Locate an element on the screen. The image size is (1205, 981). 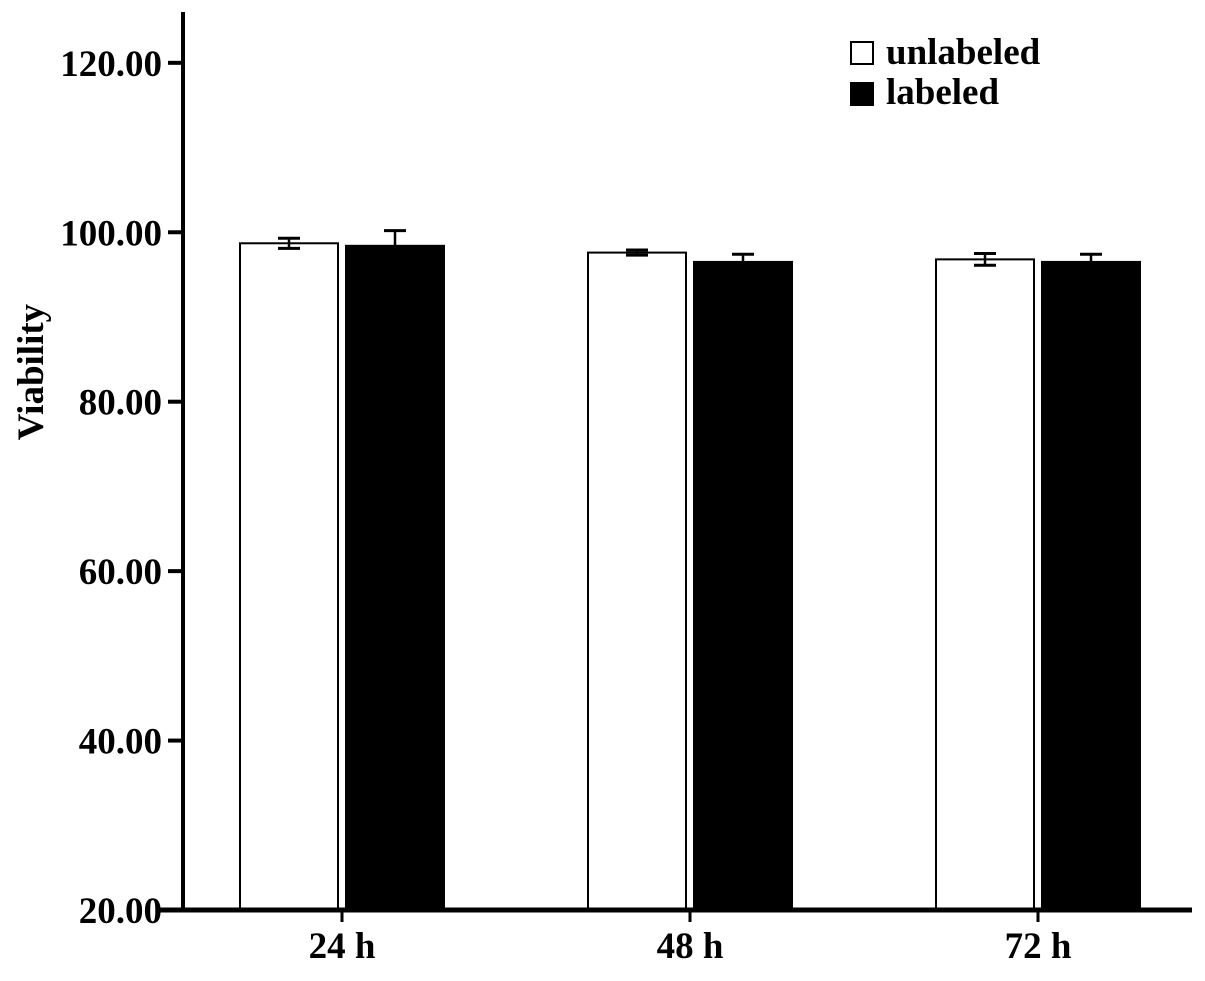
y-tick-label: 60.00 is located at coordinates (120, 572).